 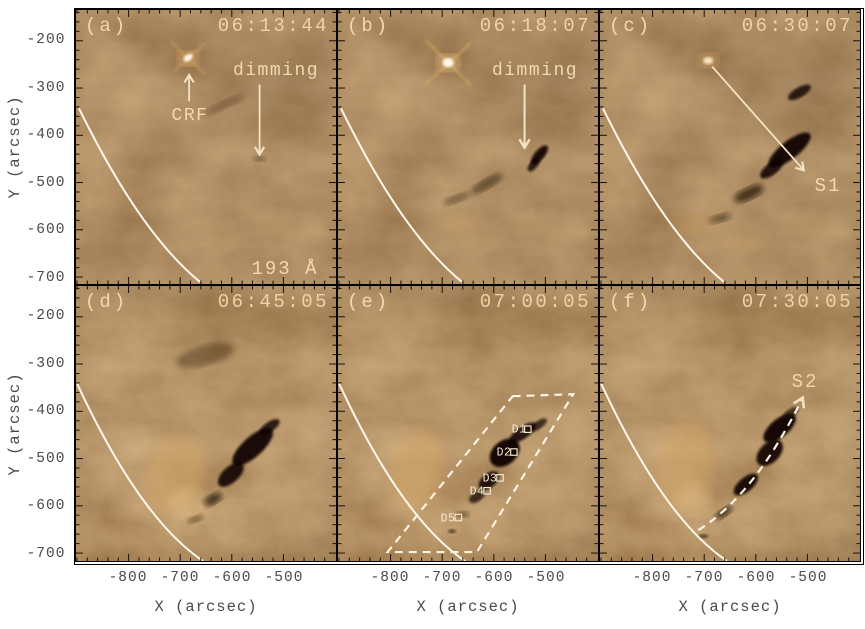 I want to click on solar-image-b, so click(x=468, y=147).